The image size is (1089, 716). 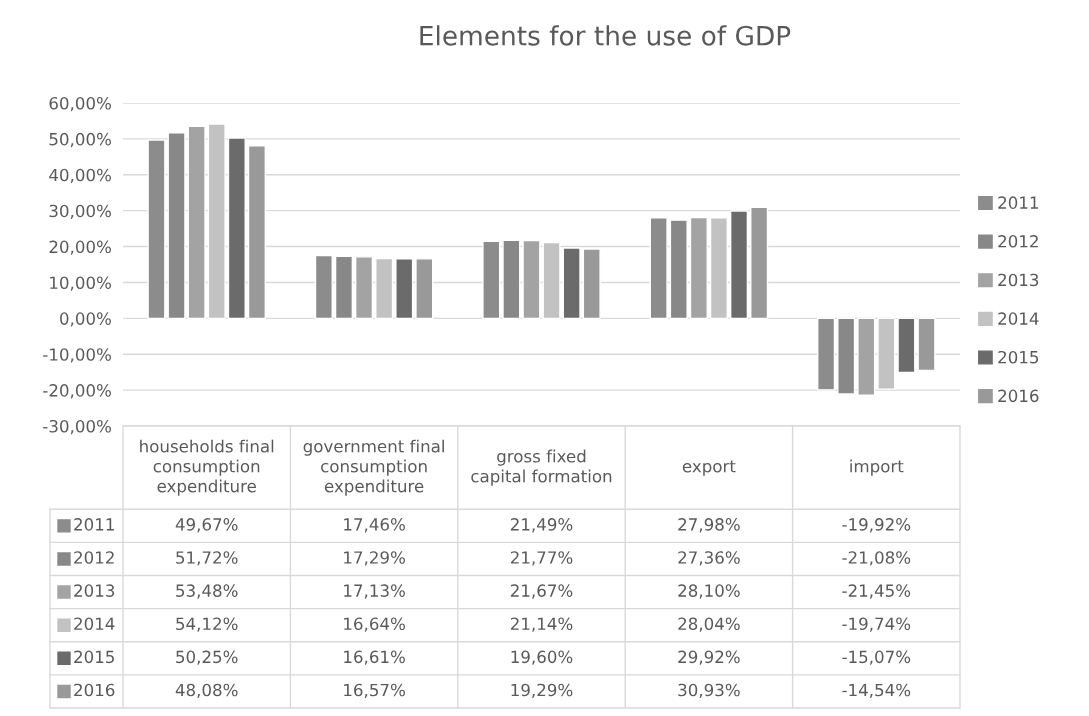 I want to click on y-tick-label: -10,00%, so click(x=77, y=355).